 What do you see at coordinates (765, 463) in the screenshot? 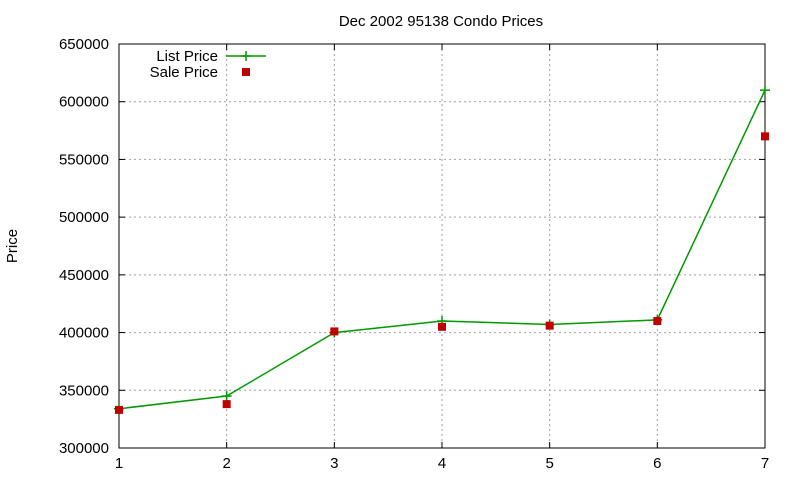
I see `x-tick-label: 7` at bounding box center [765, 463].